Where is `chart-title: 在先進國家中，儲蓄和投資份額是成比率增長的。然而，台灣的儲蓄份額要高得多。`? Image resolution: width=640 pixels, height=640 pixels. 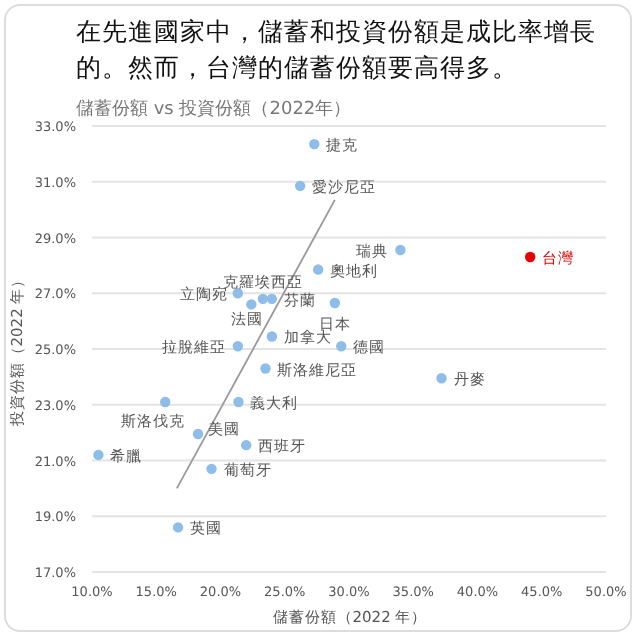
chart-title: 在先進國家中，儲蓄和投資份額是成比率增長的。然而，台灣的儲蓄份額要高得多。 is located at coordinates (337, 50).